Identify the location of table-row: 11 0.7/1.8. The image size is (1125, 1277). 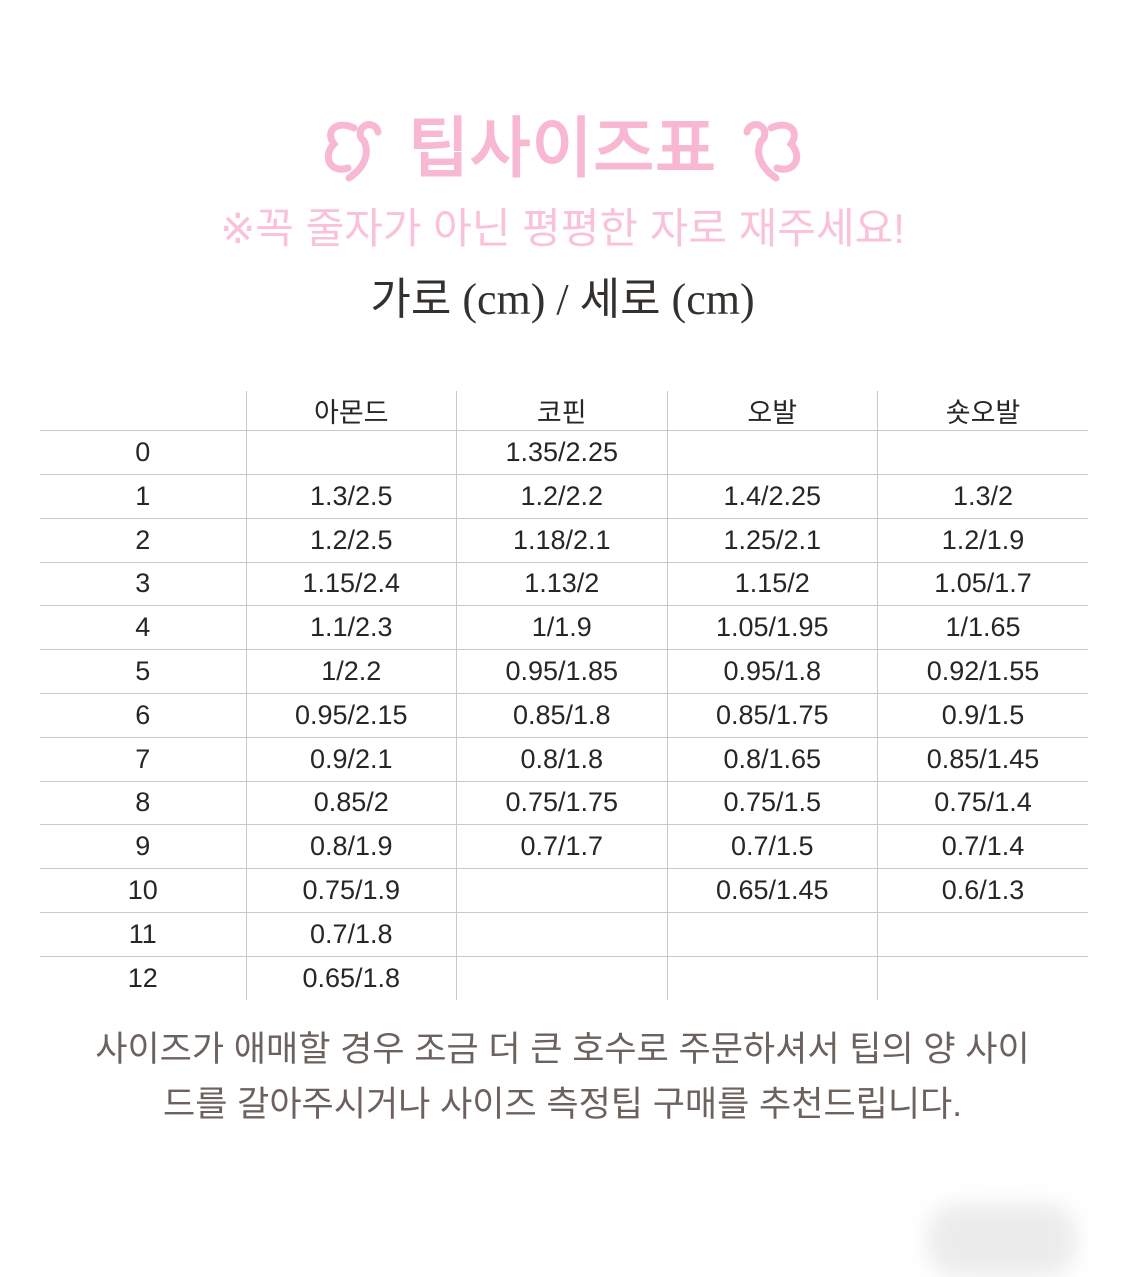
(564, 934).